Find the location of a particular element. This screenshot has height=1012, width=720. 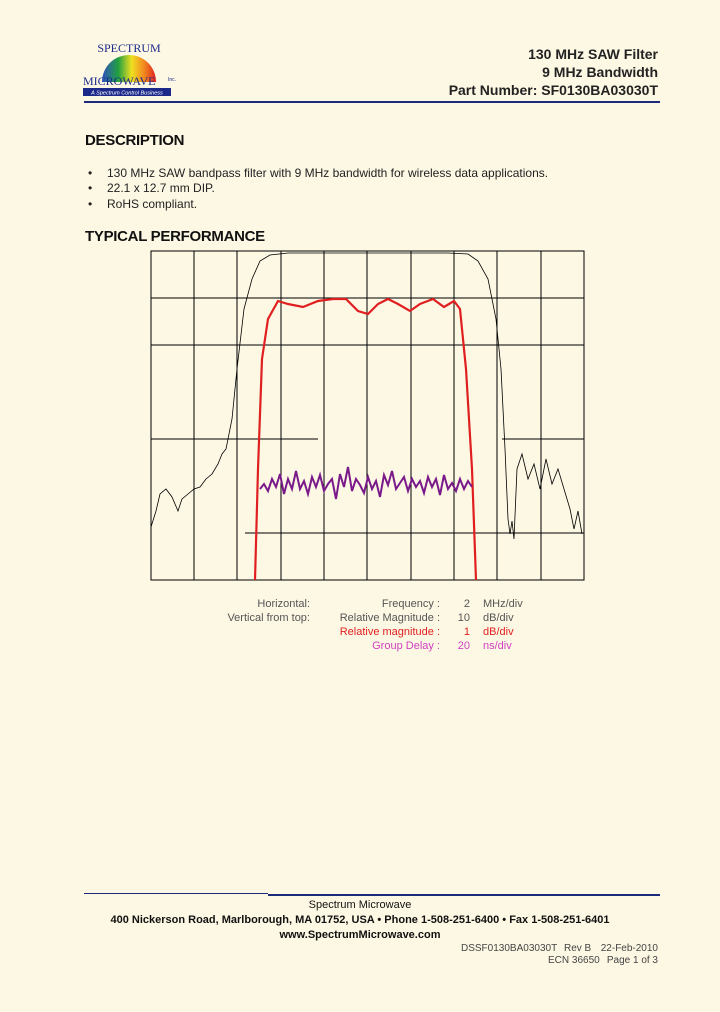

scale-name: Group Delay : is located at coordinates (406, 646).